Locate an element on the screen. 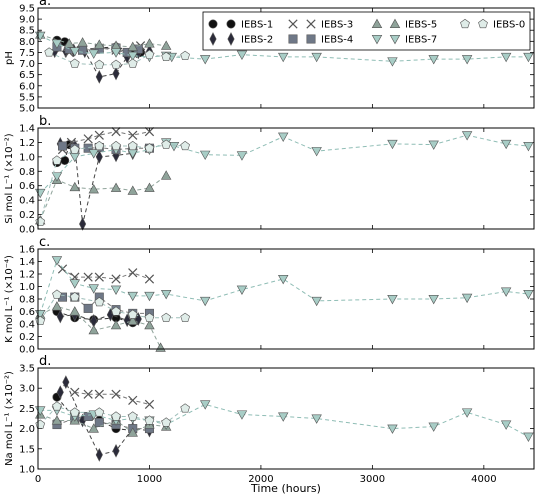 This screenshot has height=503, width=550. y-tick-label: 8.0 is located at coordinates (27, 42).